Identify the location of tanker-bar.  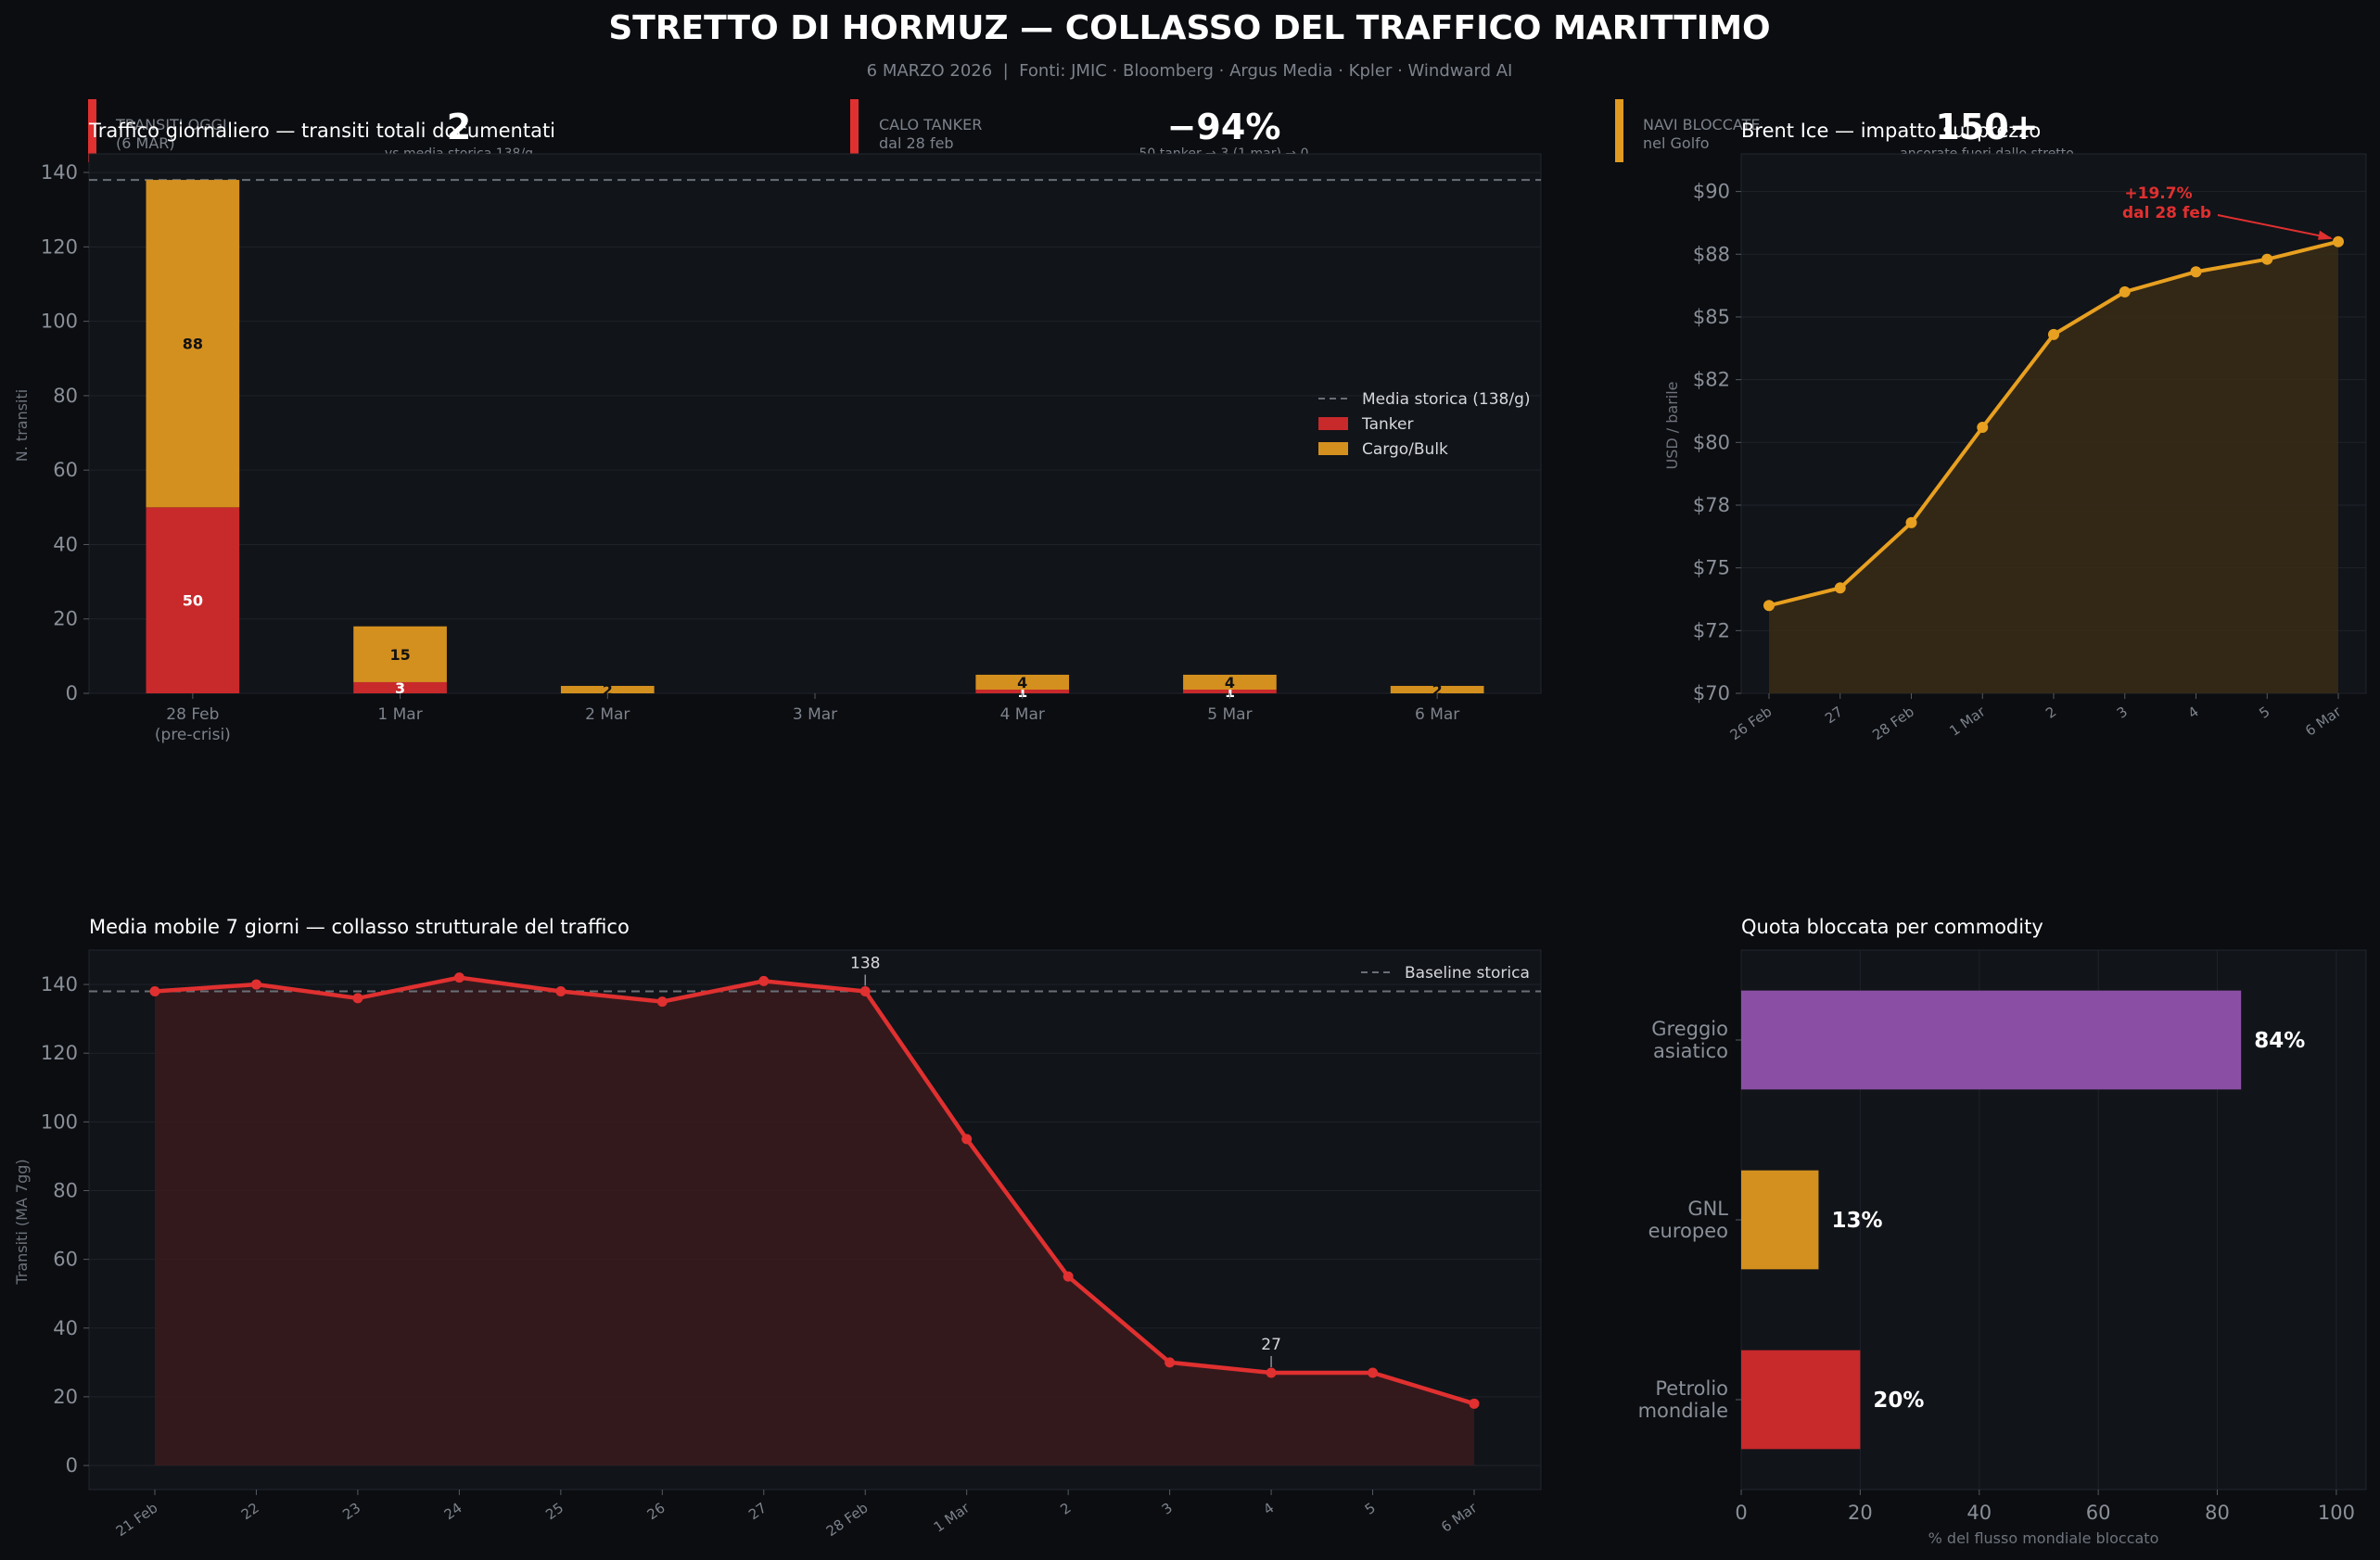
(193, 600).